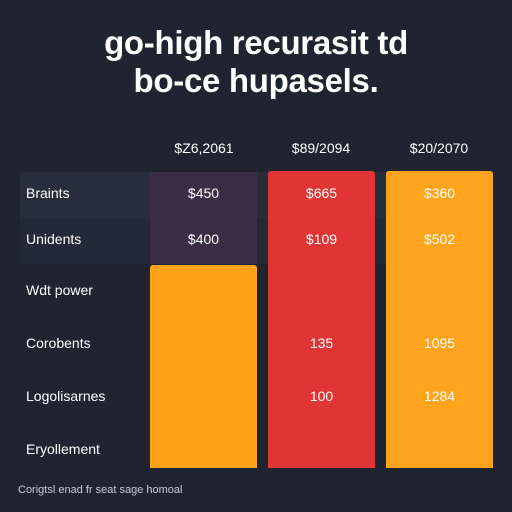 Image resolution: width=512 pixels, height=512 pixels. Describe the element at coordinates (48, 193) in the screenshot. I see `row-label: Braints` at that location.